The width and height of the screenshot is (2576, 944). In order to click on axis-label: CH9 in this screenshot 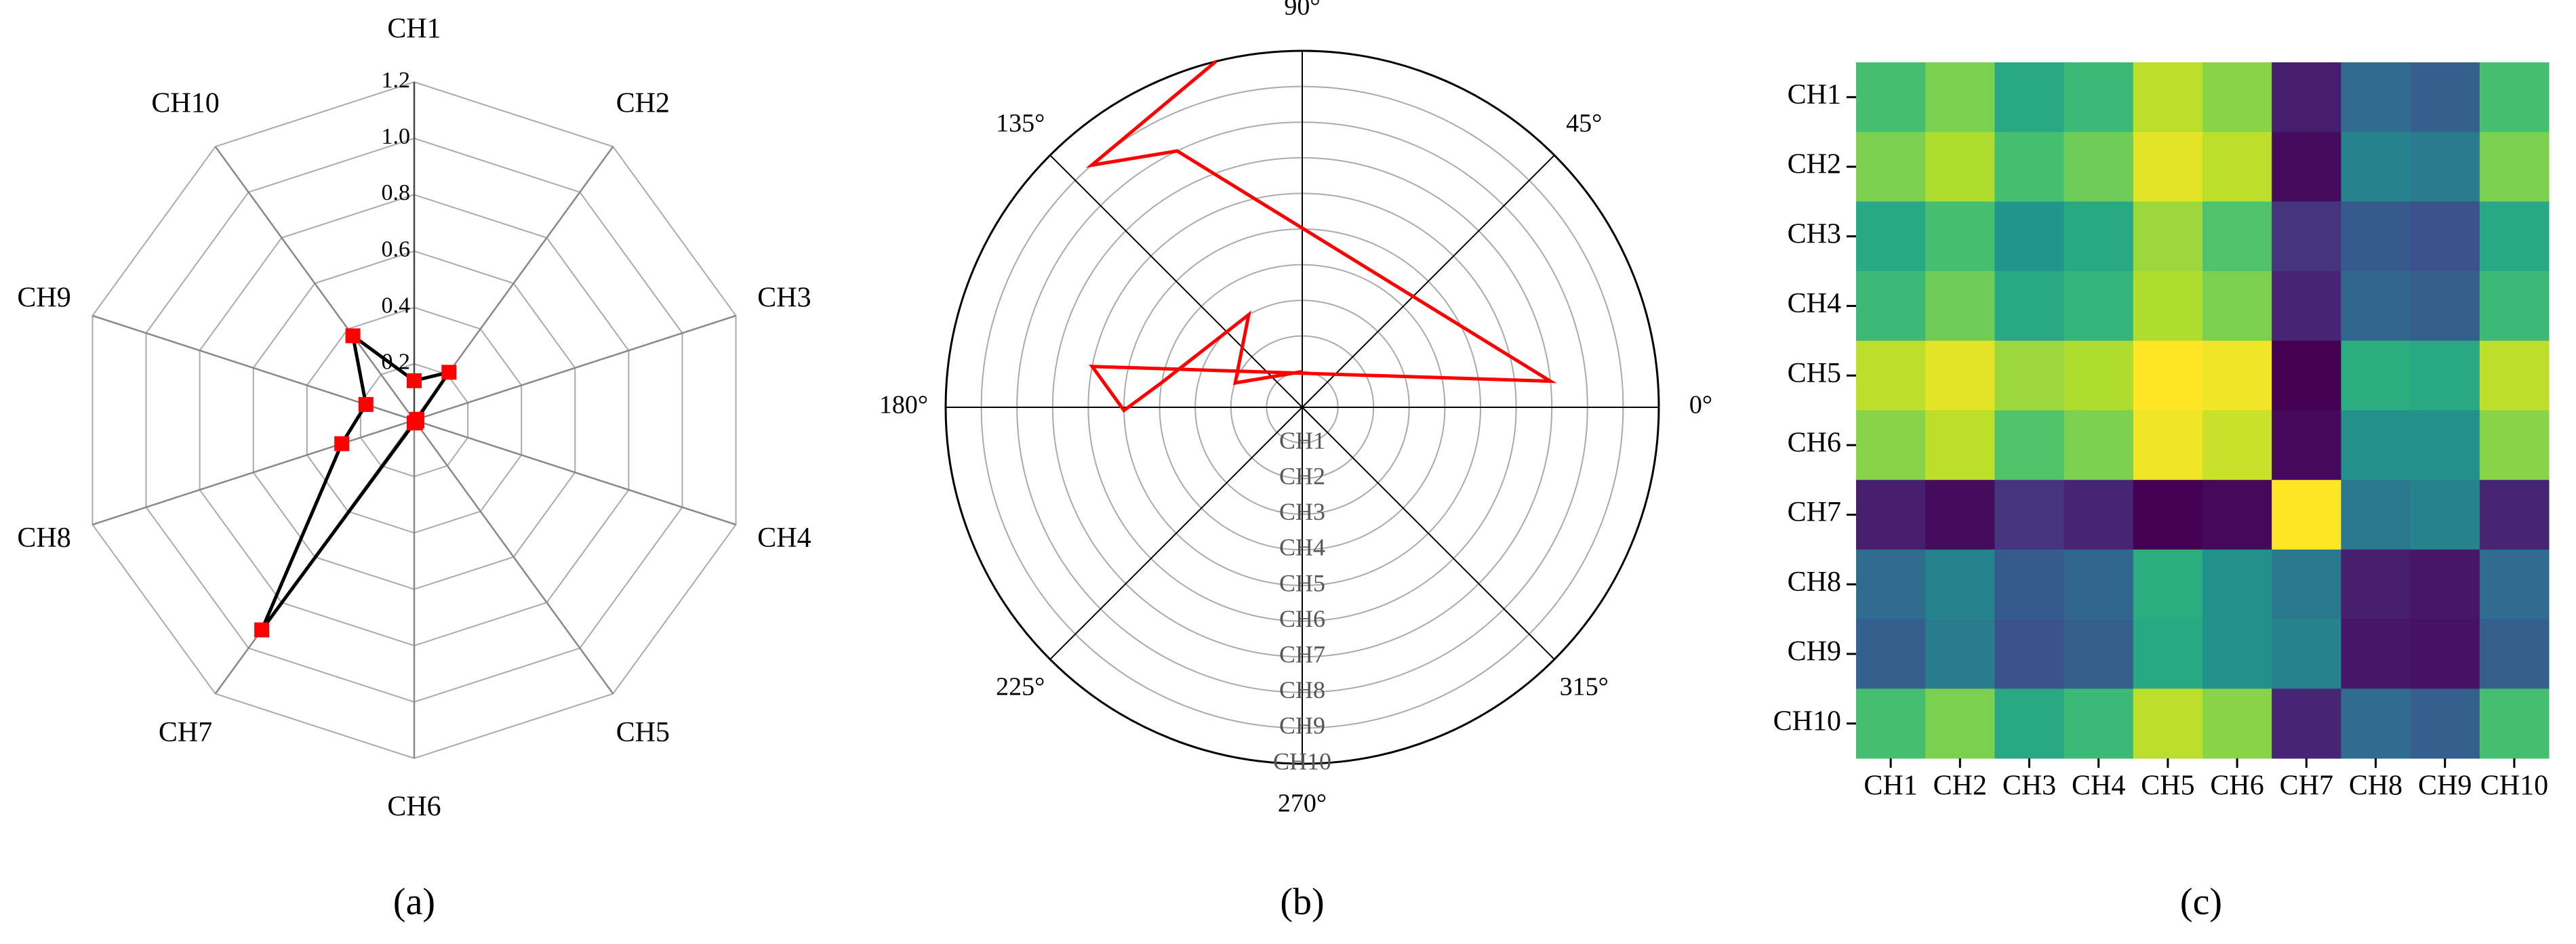, I will do `click(44, 297)`.